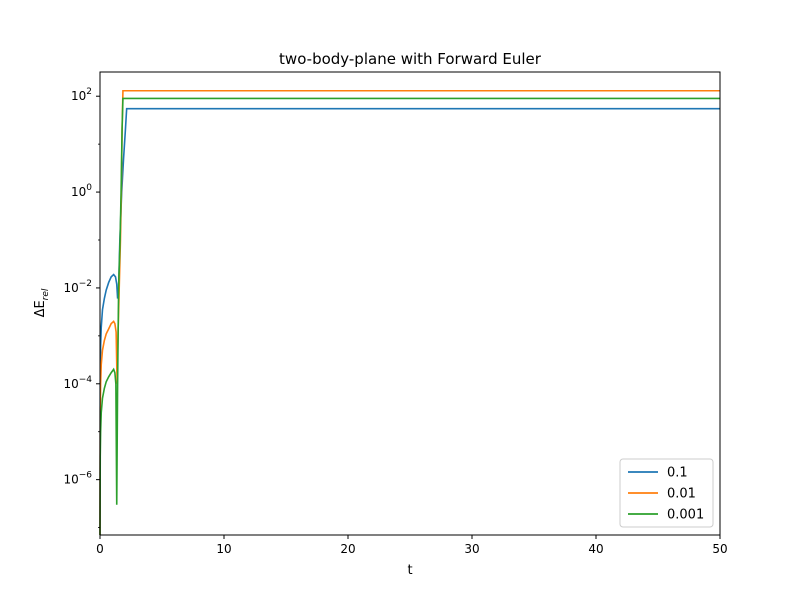 This screenshot has height=600, width=800. I want to click on x-tick-label: 30, so click(471, 549).